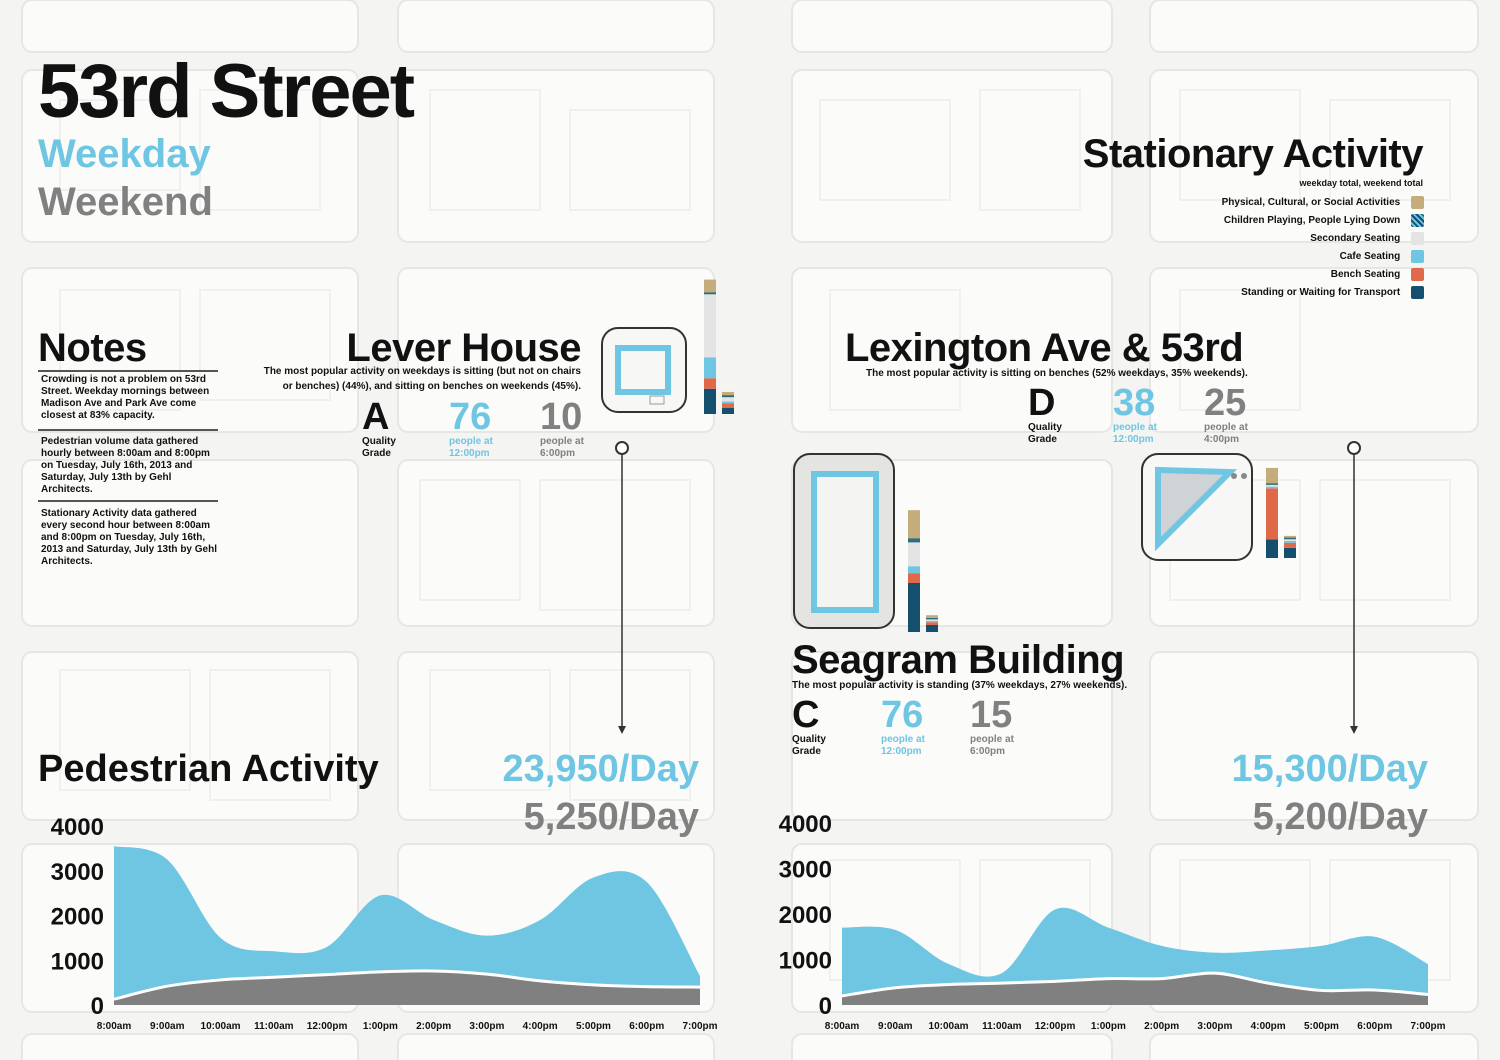 The width and height of the screenshot is (1500, 1060). What do you see at coordinates (601, 769) in the screenshot?
I see `left-weekday-total: 23,950/Day` at bounding box center [601, 769].